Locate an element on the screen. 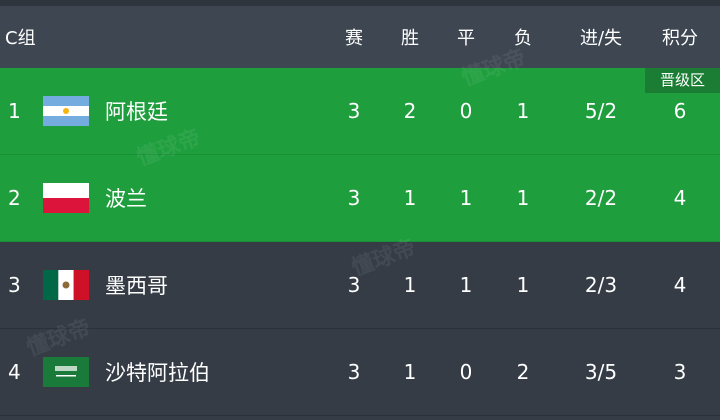 This screenshot has height=420, width=720. points: 3 is located at coordinates (680, 372).